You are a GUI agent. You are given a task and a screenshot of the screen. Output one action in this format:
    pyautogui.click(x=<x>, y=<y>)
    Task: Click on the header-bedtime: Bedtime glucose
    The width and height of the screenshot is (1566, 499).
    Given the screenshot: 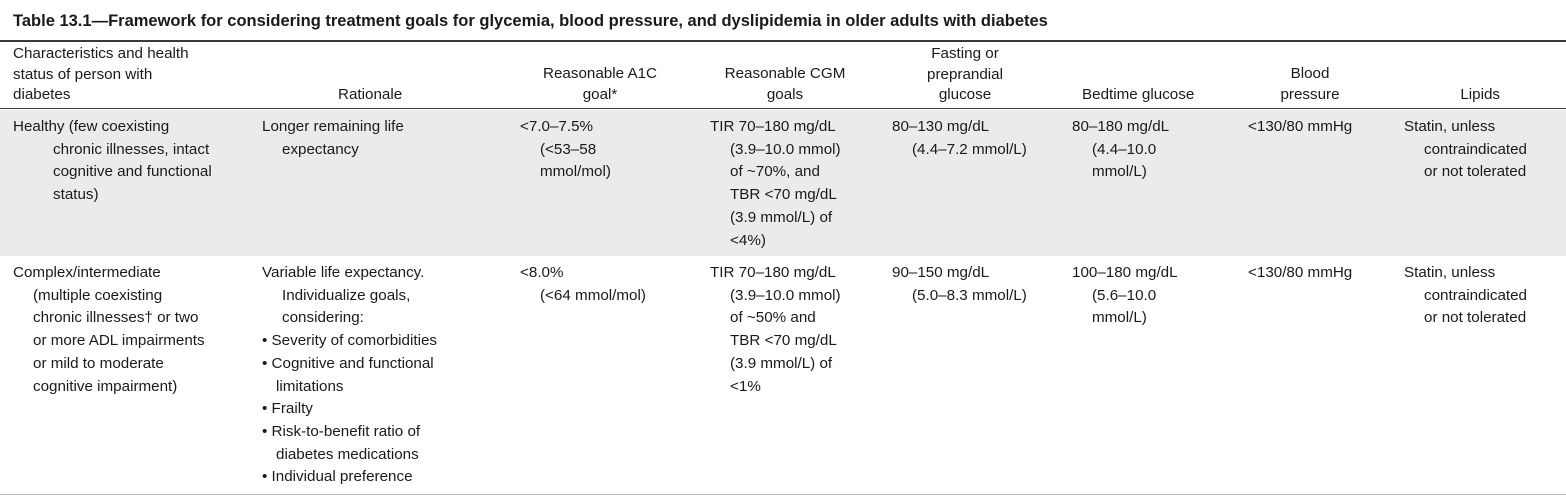 What is the action you would take?
    pyautogui.click(x=1138, y=95)
    